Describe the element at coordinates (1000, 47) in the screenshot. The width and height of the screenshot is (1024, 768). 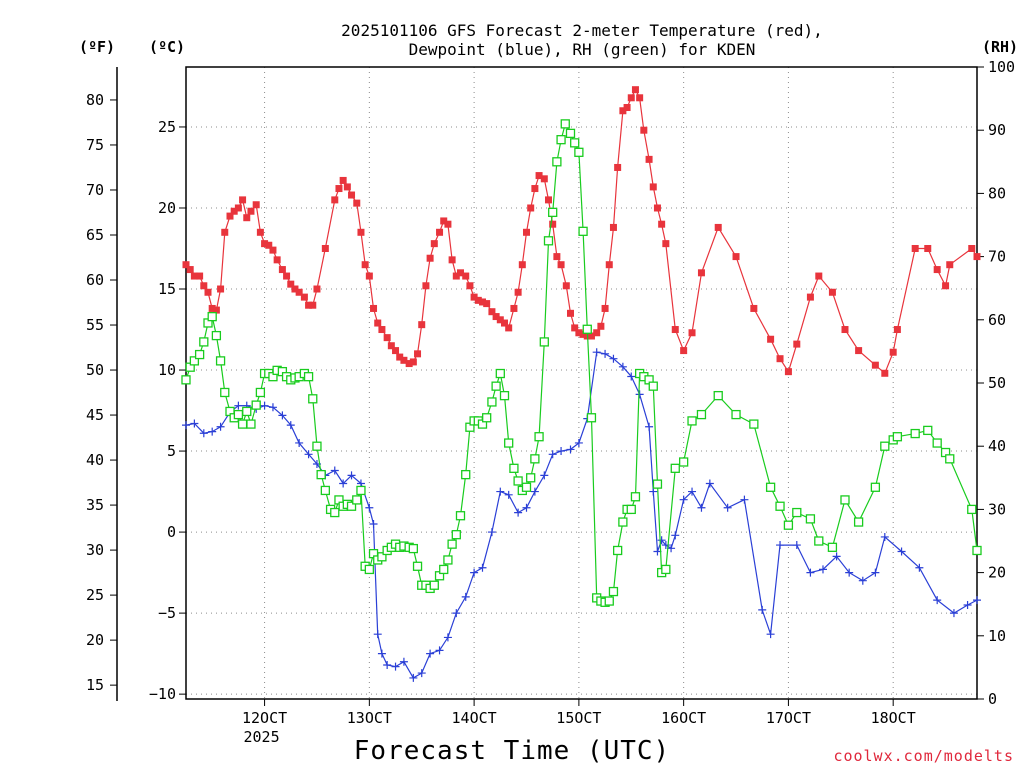
I see `rh-unit-label: (RH)` at that location.